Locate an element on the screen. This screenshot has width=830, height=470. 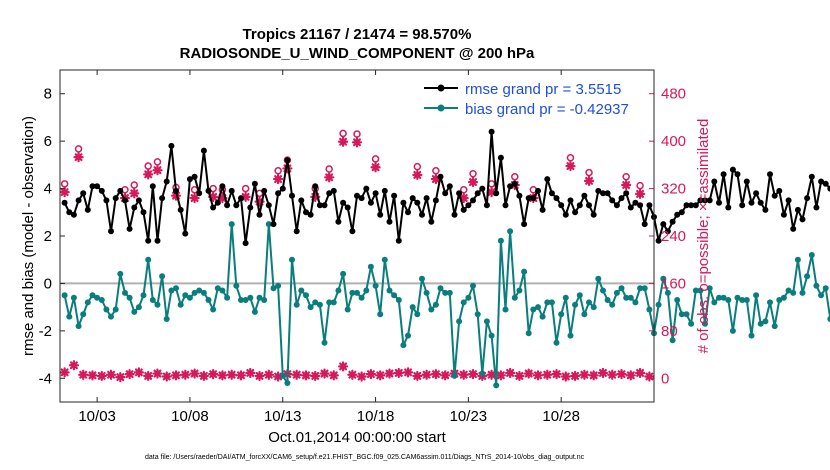
chart-title-line2: RADIOSONDE_U_WIND_COMPONENT @ 200 hPa is located at coordinates (357, 53).